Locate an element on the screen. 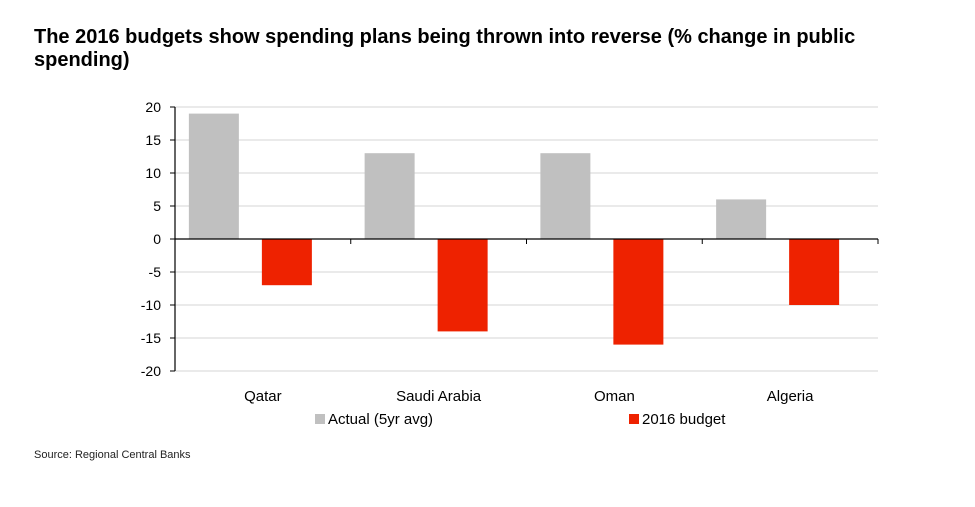 Image resolution: width=975 pixels, height=507 pixels. bar-budget-2016-algeria is located at coordinates (814, 272).